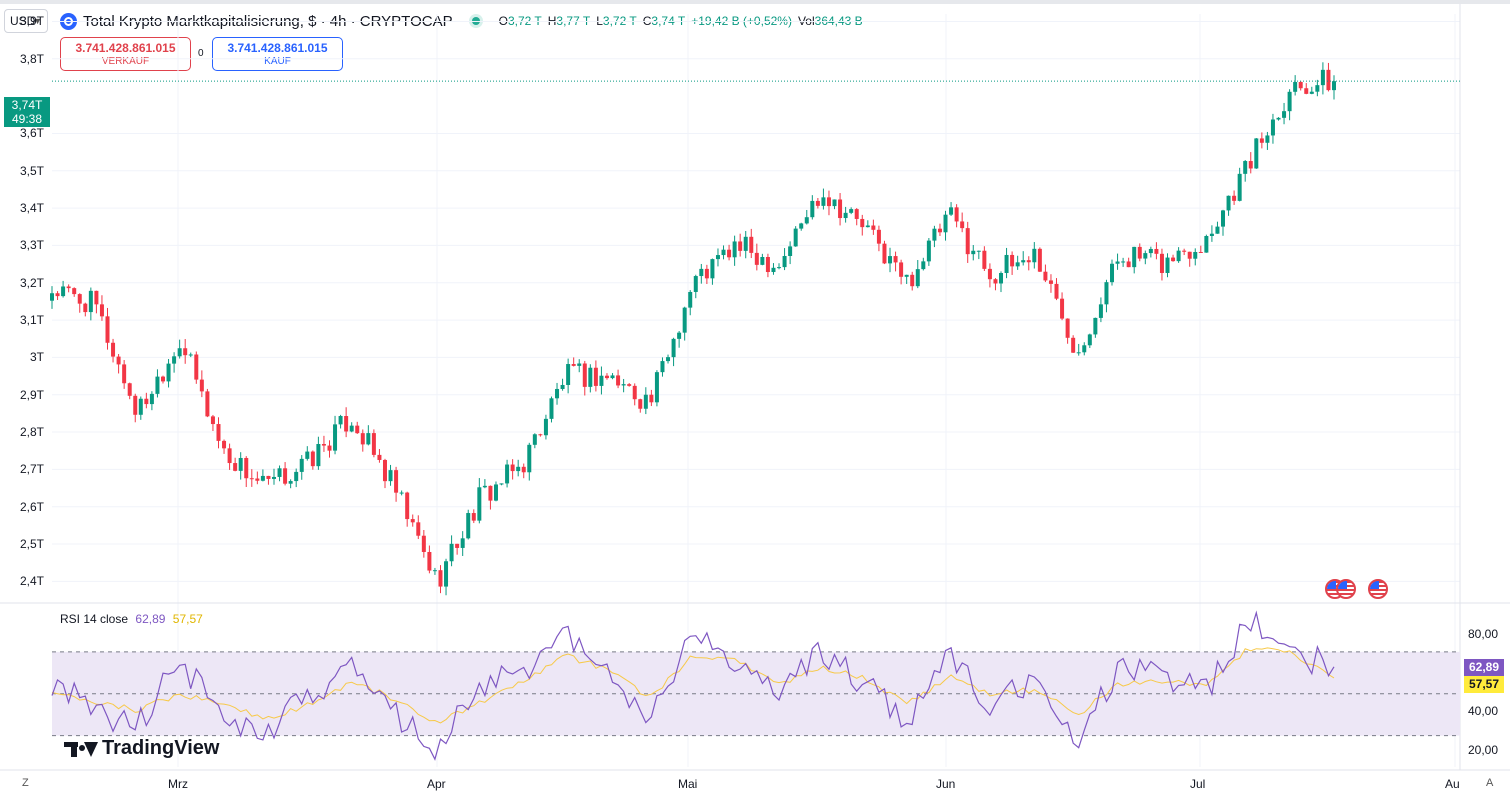 The height and width of the screenshot is (802, 1510). I want to click on tradingview-mark-icon, so click(81, 749).